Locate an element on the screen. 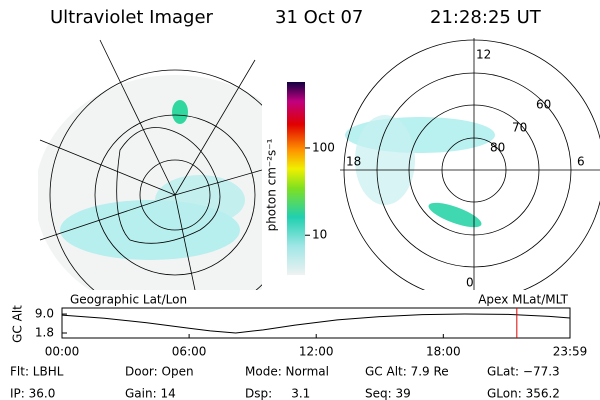 The image size is (600, 400). colorbar is located at coordinates (296, 178).